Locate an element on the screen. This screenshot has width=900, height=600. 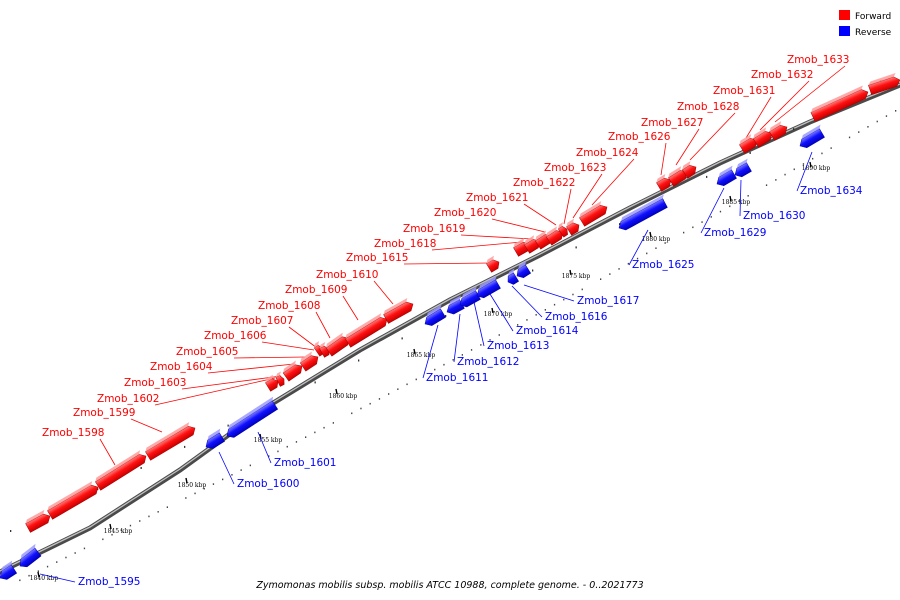
gene-label: Zmob_1595 is located at coordinates (109, 582).